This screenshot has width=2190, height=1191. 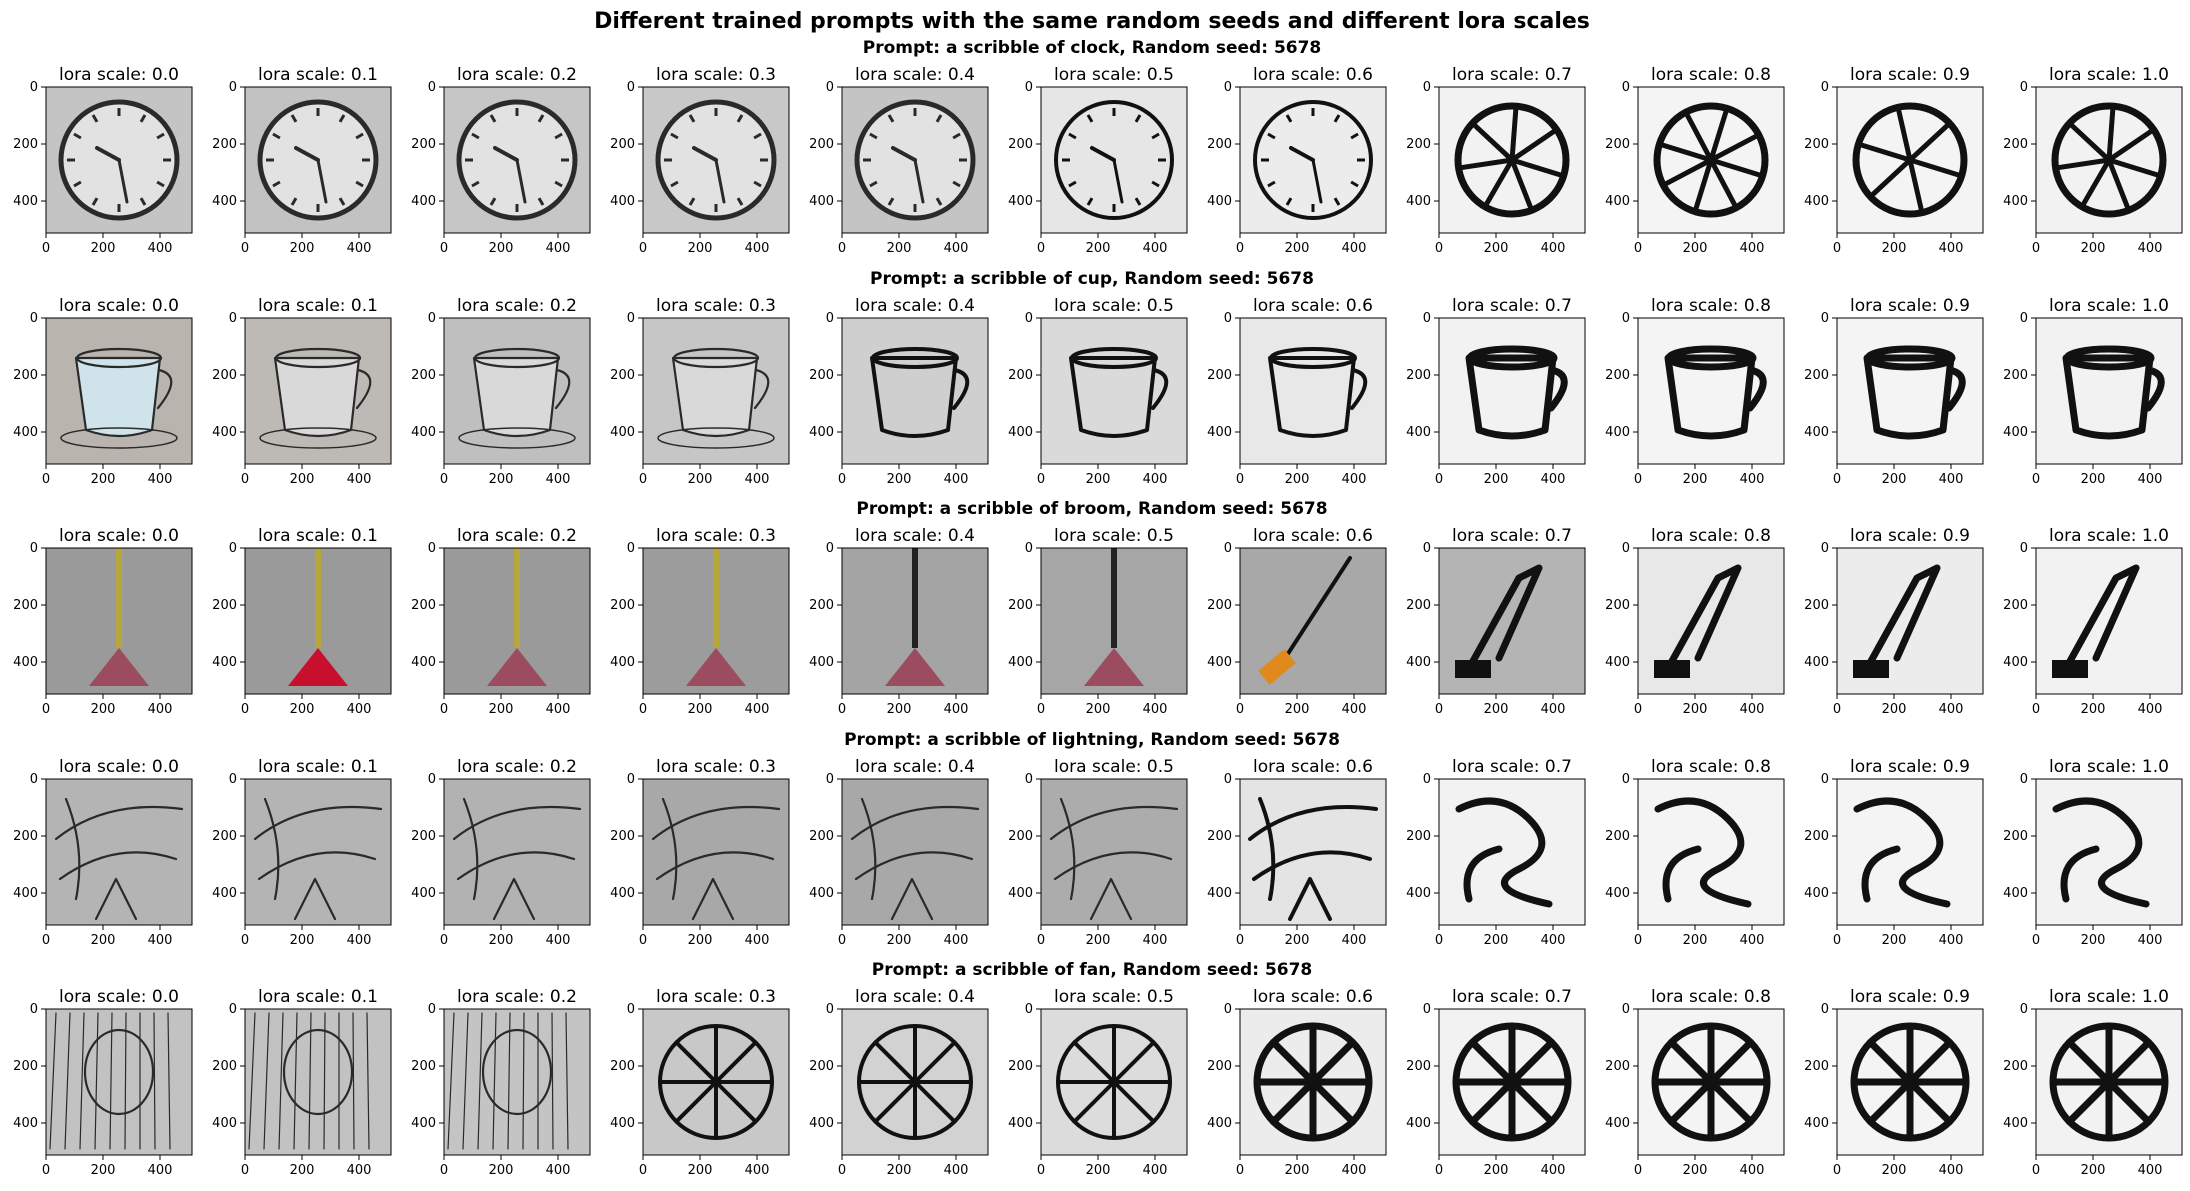 I want to click on fan-drawn-image, so click(x=716, y=1082).